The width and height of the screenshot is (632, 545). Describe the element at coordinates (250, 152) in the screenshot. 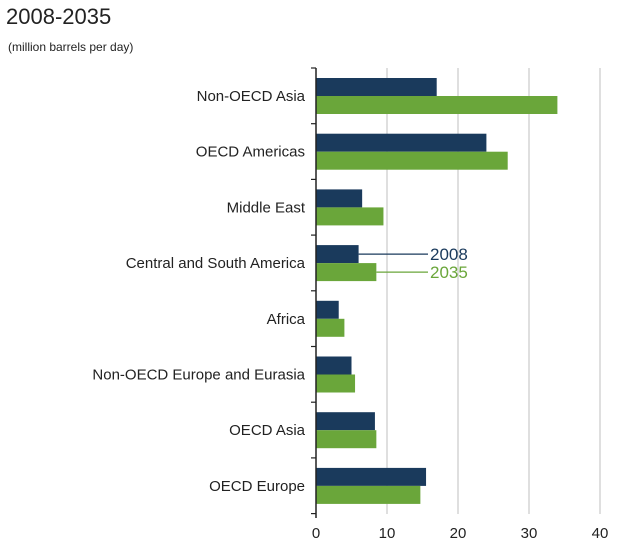

I see `category-label-1: OECD Americas` at that location.